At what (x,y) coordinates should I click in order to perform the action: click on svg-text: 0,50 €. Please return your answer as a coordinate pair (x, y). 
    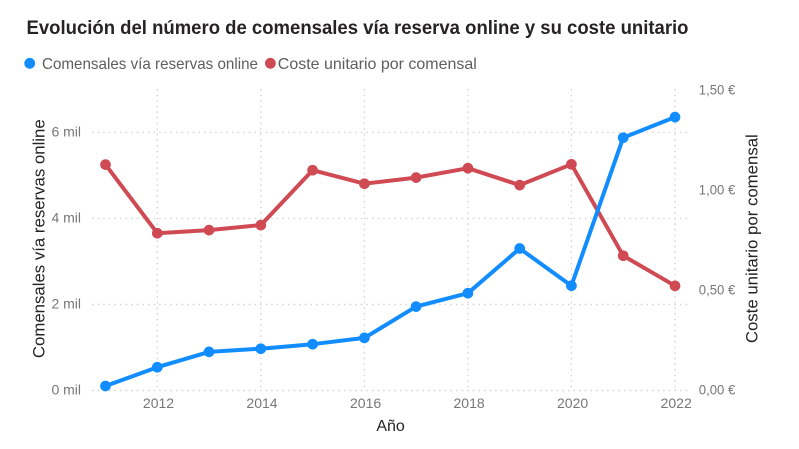
    Looking at the image, I should click on (717, 290).